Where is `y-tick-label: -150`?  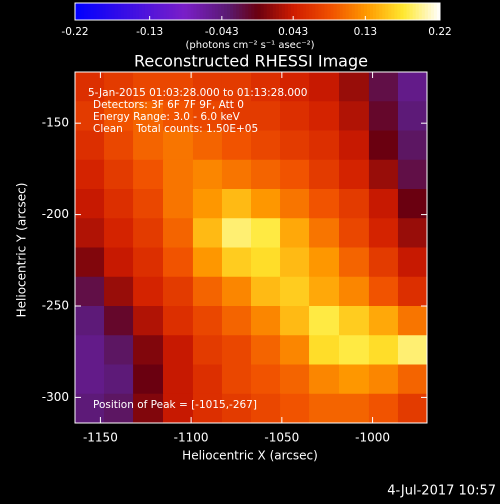
y-tick-label: -150 is located at coordinates (55, 123).